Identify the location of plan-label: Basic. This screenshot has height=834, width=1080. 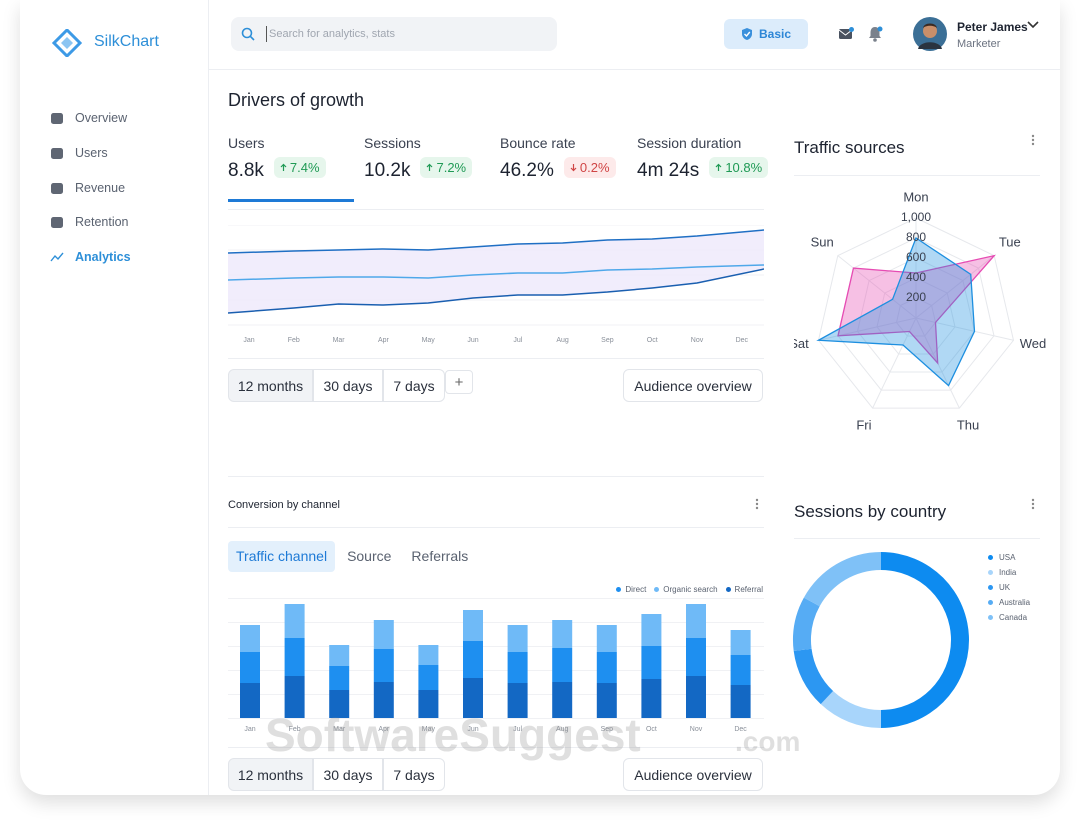
(775, 34).